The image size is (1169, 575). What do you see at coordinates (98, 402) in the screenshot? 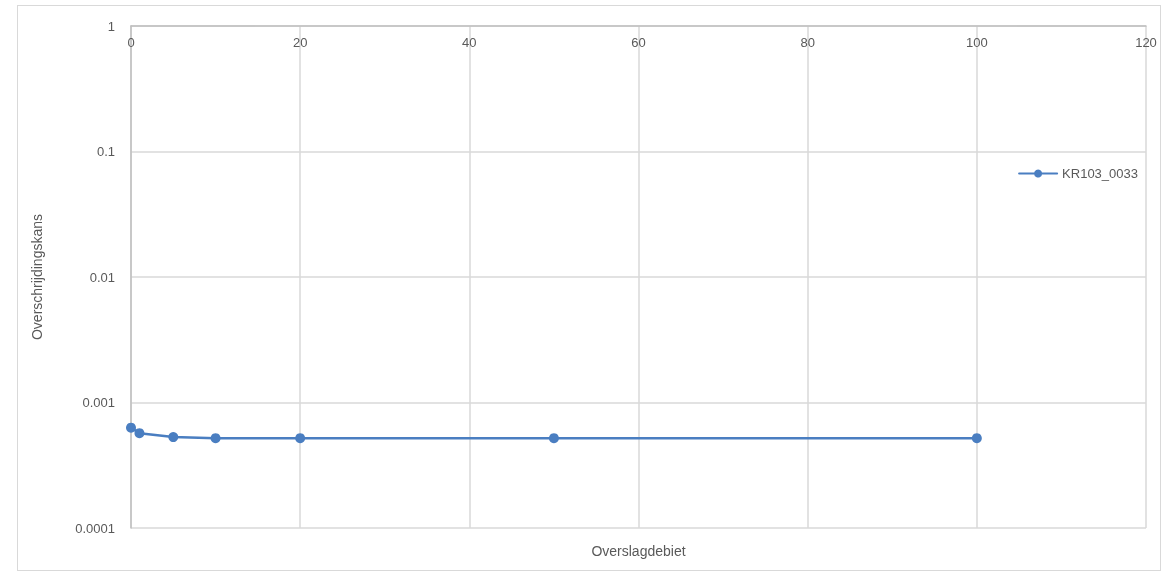
I see `y-tick-label: 0.001` at bounding box center [98, 402].